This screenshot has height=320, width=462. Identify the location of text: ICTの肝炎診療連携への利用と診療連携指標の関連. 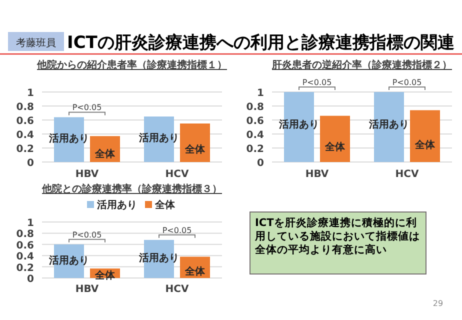
(260, 43).